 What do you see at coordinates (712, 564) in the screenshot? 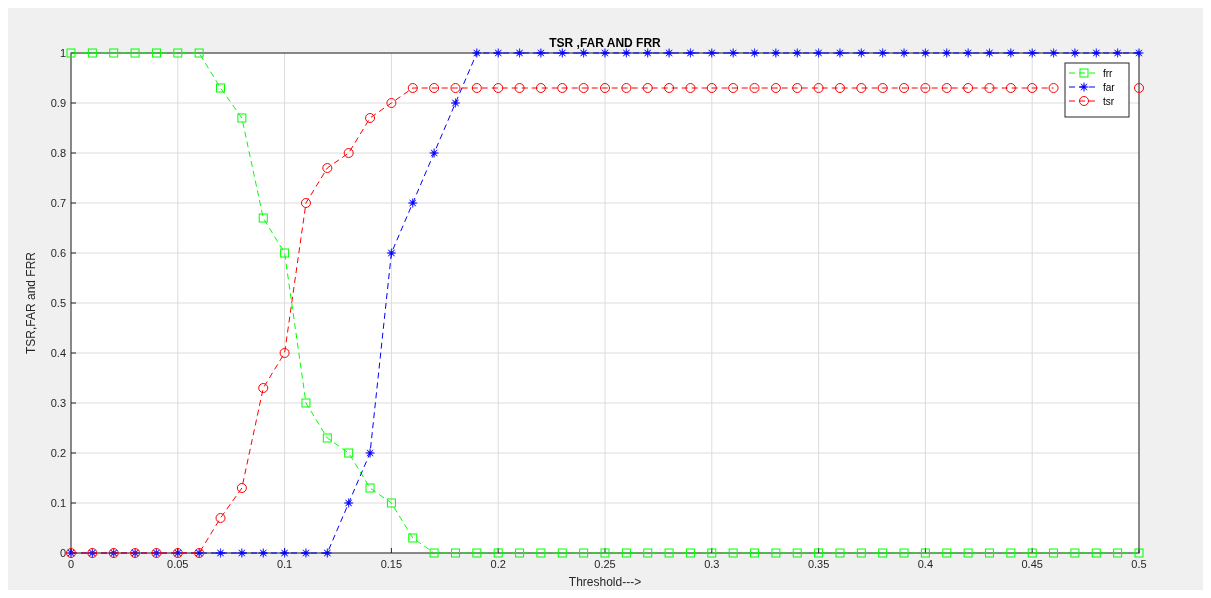
I see `x-tick-label: 0.3` at bounding box center [712, 564].